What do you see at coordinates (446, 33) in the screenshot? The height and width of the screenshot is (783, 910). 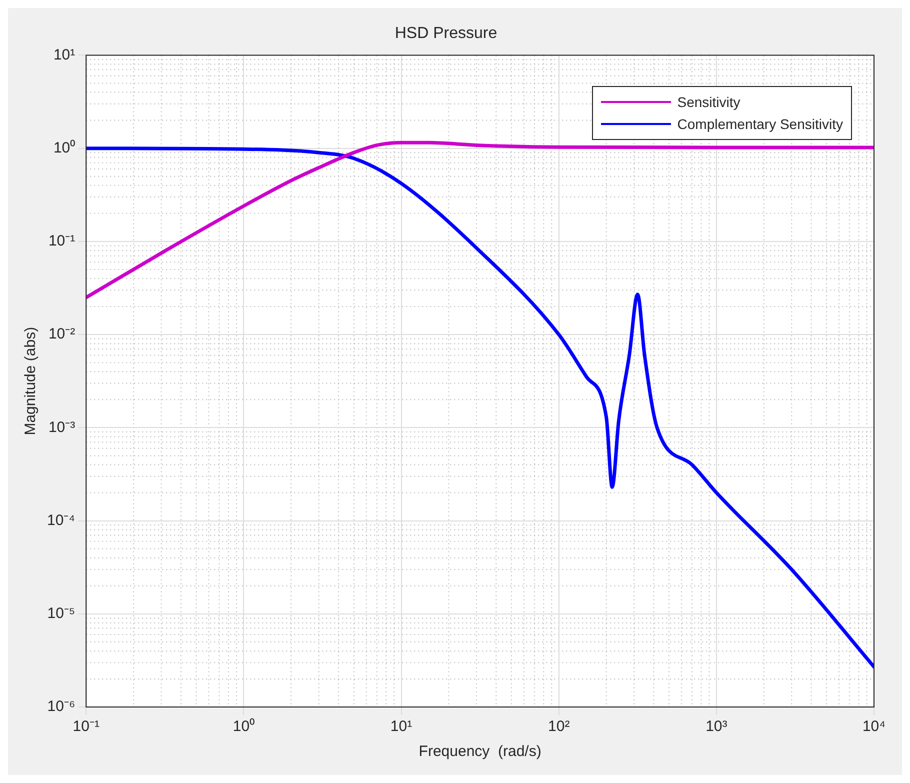 I see `chart-title: HSD Pressure` at bounding box center [446, 33].